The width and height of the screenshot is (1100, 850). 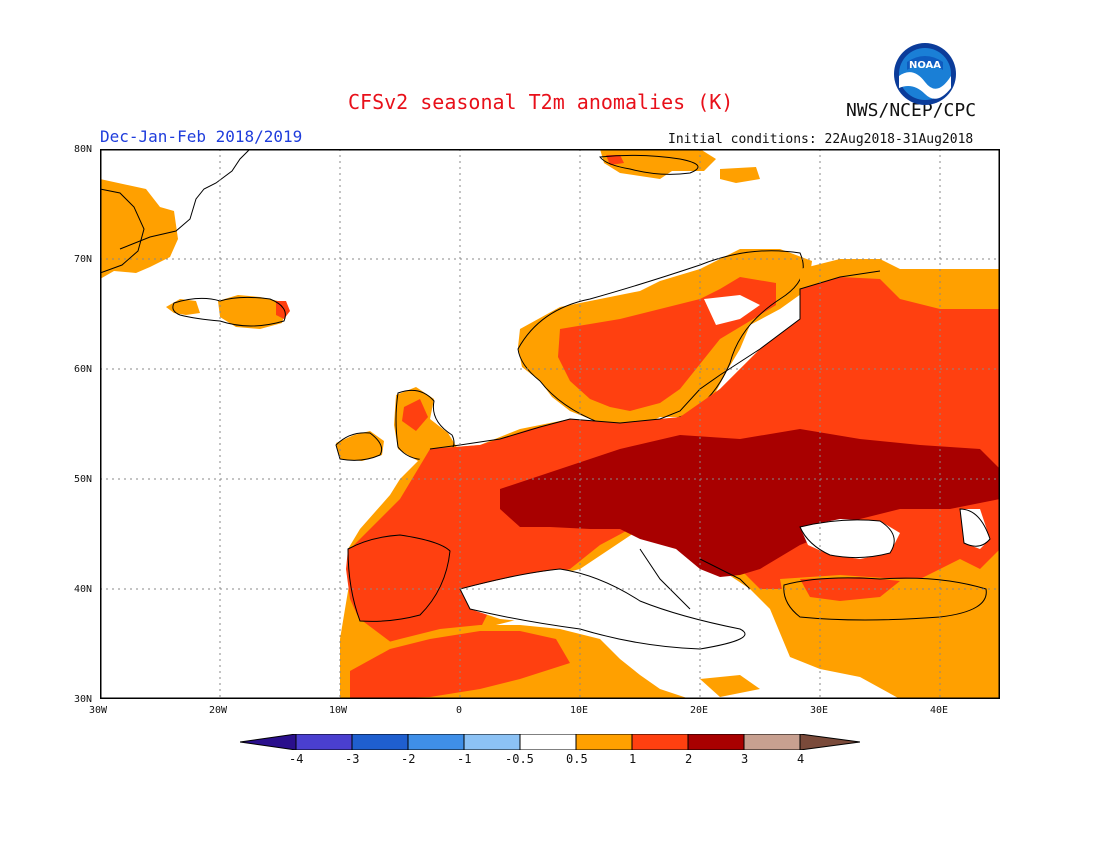 I want to click on lat-label: 80N, so click(x=83, y=149).